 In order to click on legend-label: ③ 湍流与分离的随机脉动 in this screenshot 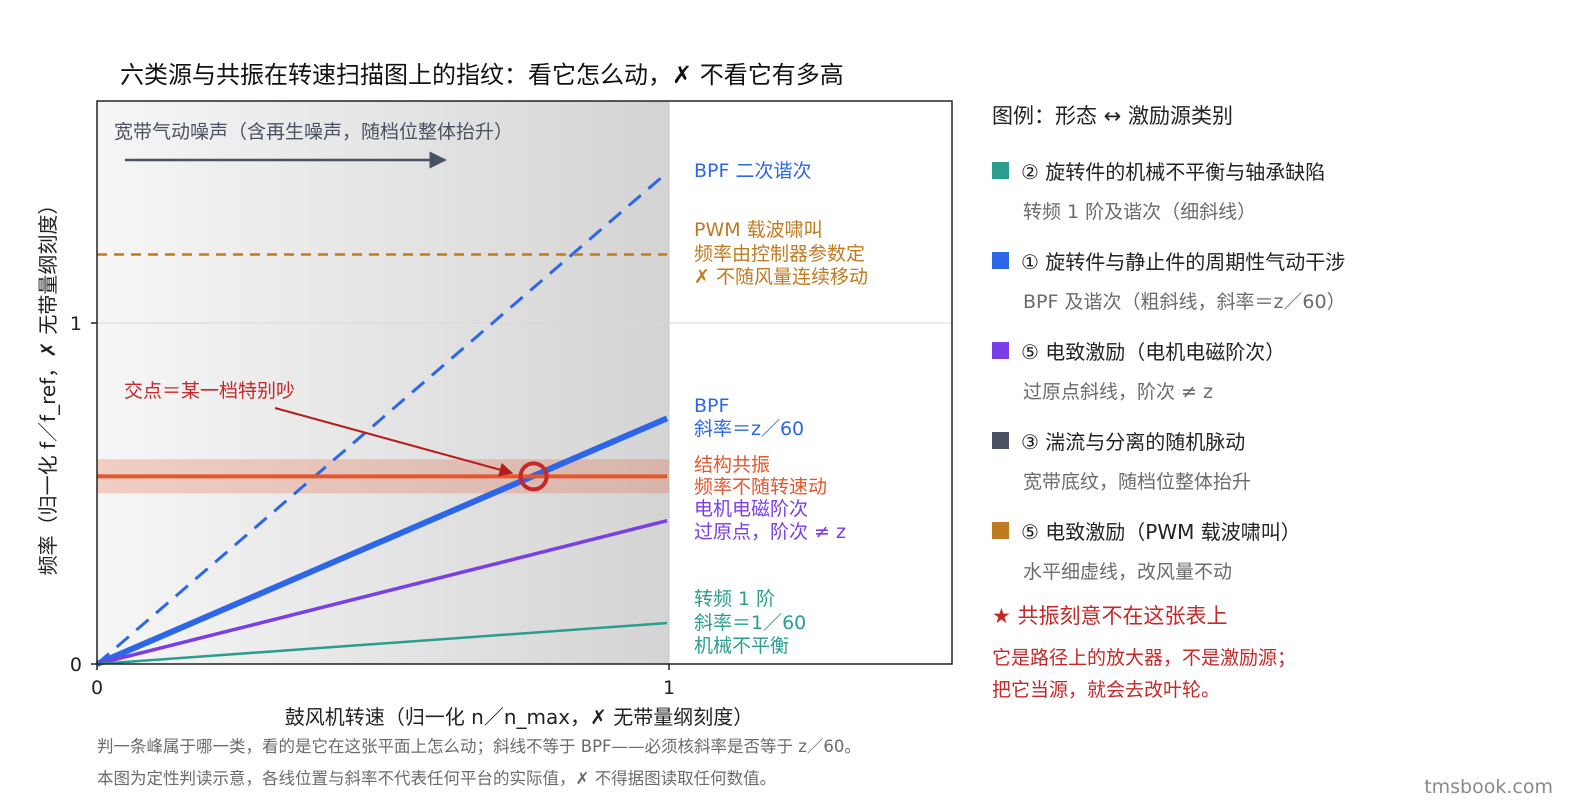, I will do `click(1133, 442)`.